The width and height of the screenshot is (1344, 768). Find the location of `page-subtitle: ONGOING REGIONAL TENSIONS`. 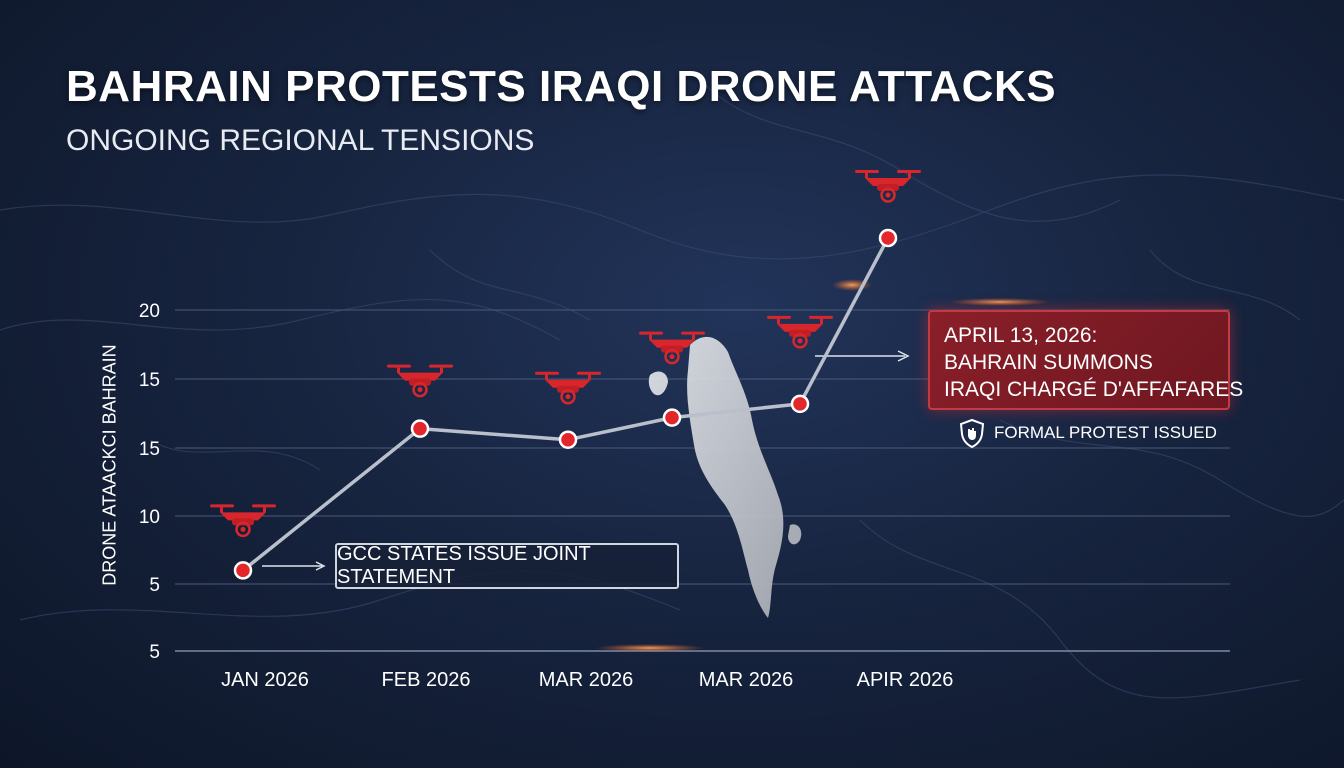

page-subtitle: ONGOING REGIONAL TENSIONS is located at coordinates (300, 140).